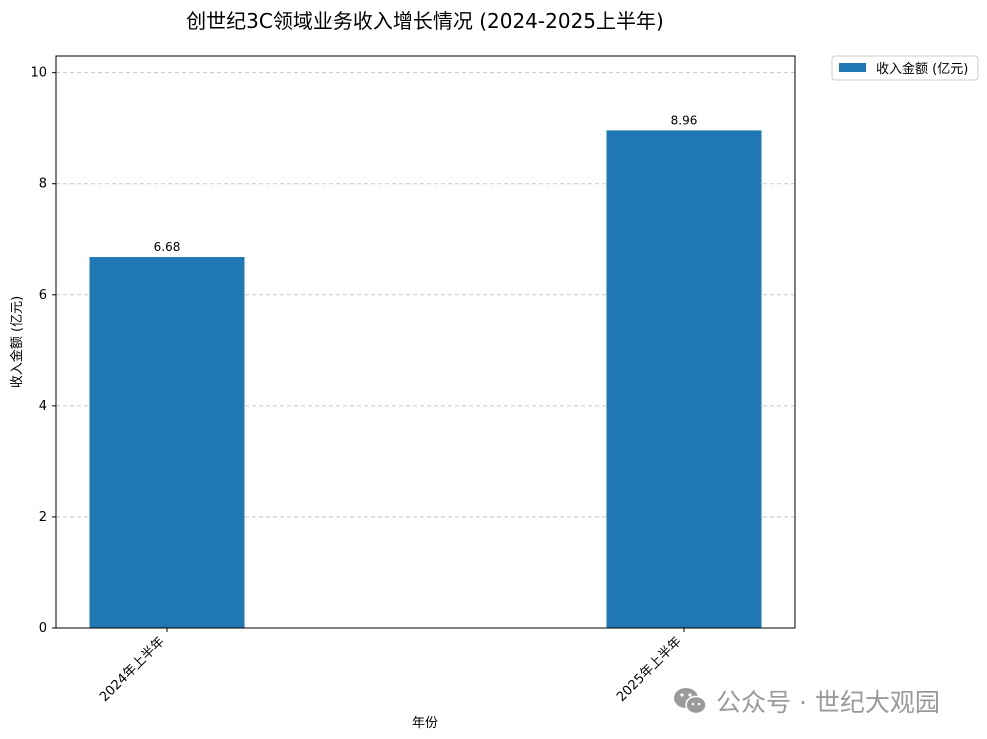  What do you see at coordinates (43, 517) in the screenshot?
I see `y-tick-label: 2` at bounding box center [43, 517].